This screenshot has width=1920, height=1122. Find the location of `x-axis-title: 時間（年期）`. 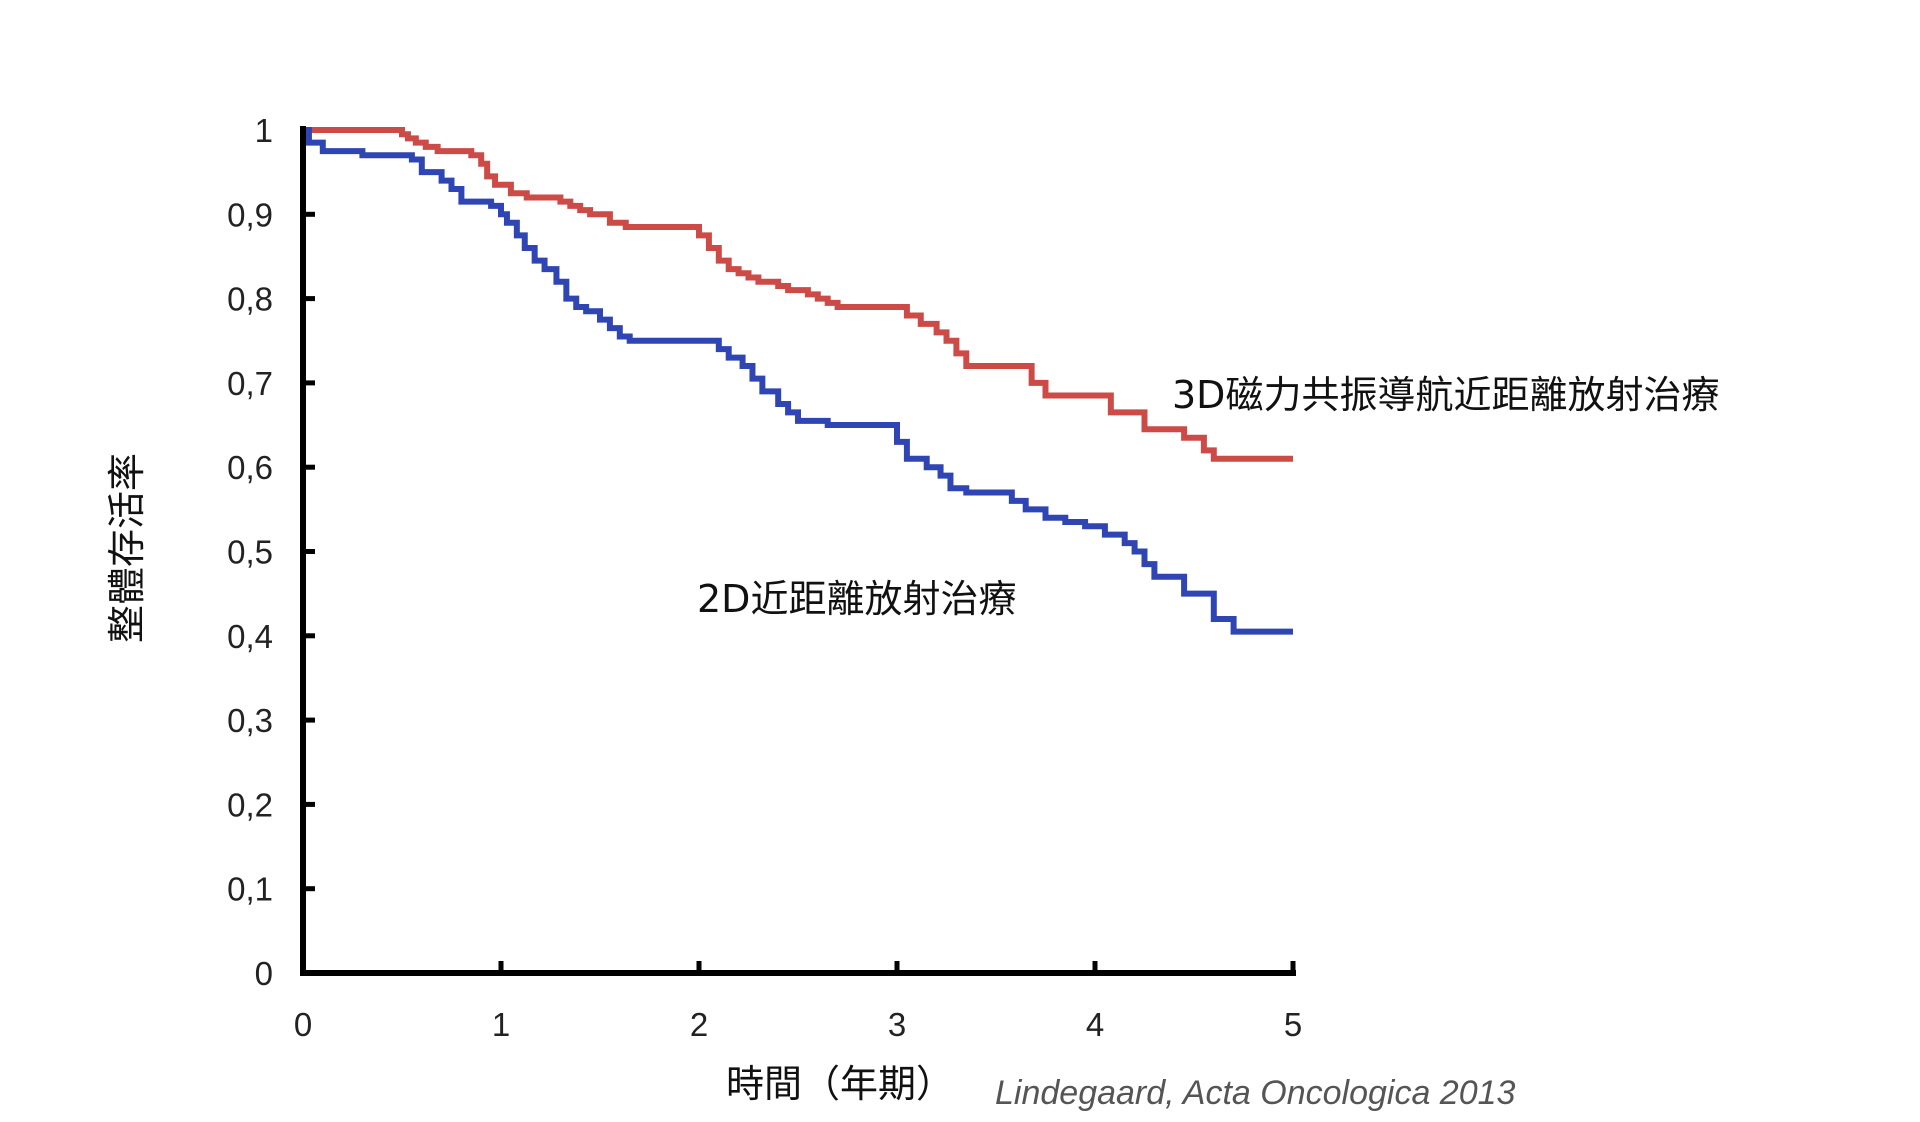

x-axis-title: 時間（年期） is located at coordinates (840, 1084).